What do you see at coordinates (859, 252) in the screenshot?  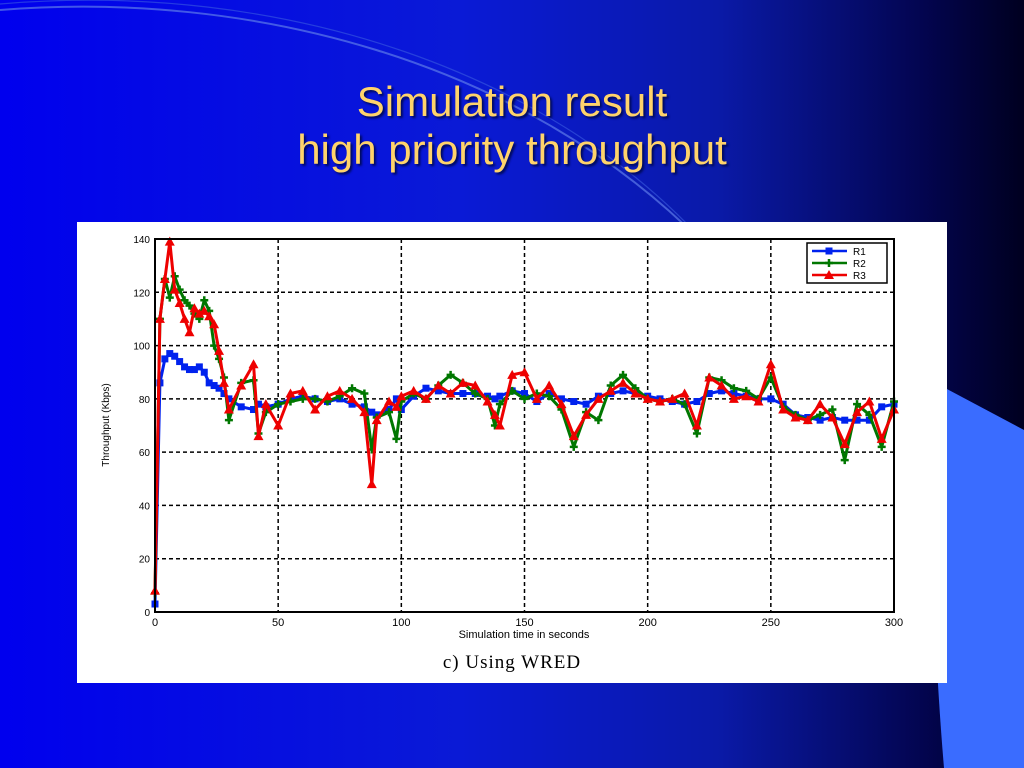 I see `legend-label: R1` at bounding box center [859, 252].